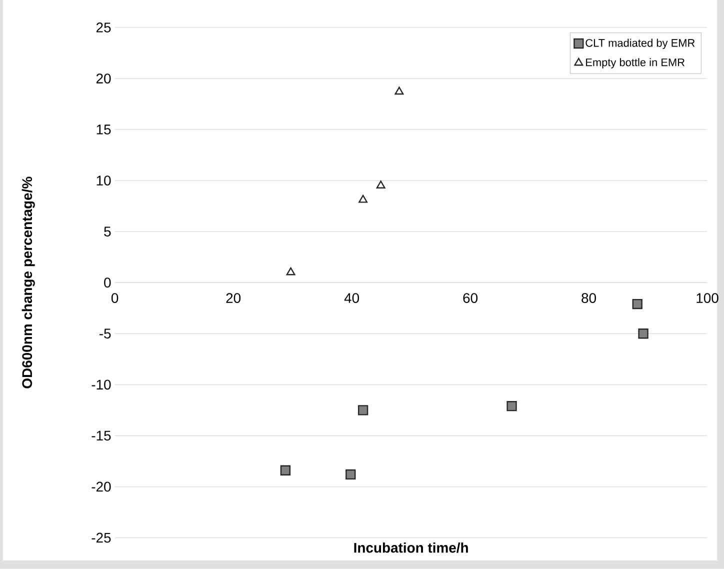 The height and width of the screenshot is (569, 724). What do you see at coordinates (107, 231) in the screenshot?
I see `y-tick-label: 5` at bounding box center [107, 231].